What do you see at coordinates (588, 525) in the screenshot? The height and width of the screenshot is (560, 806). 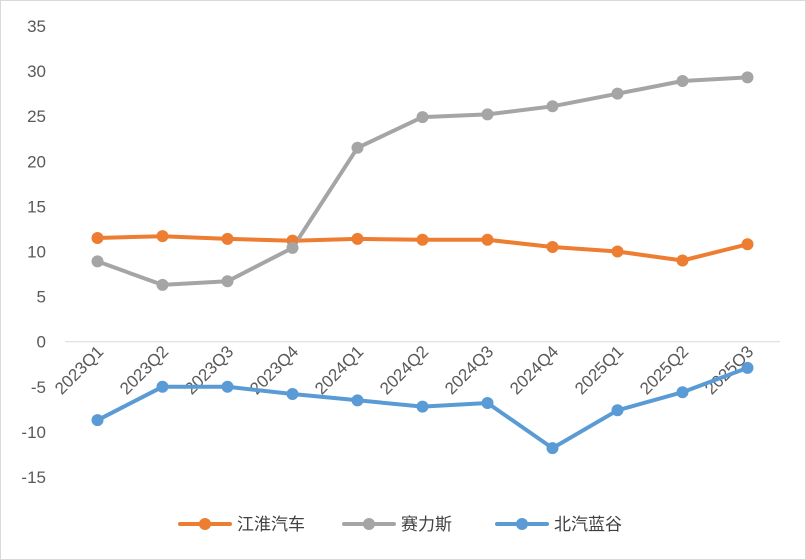 I see `legend-label: 北汽蓝谷` at bounding box center [588, 525].